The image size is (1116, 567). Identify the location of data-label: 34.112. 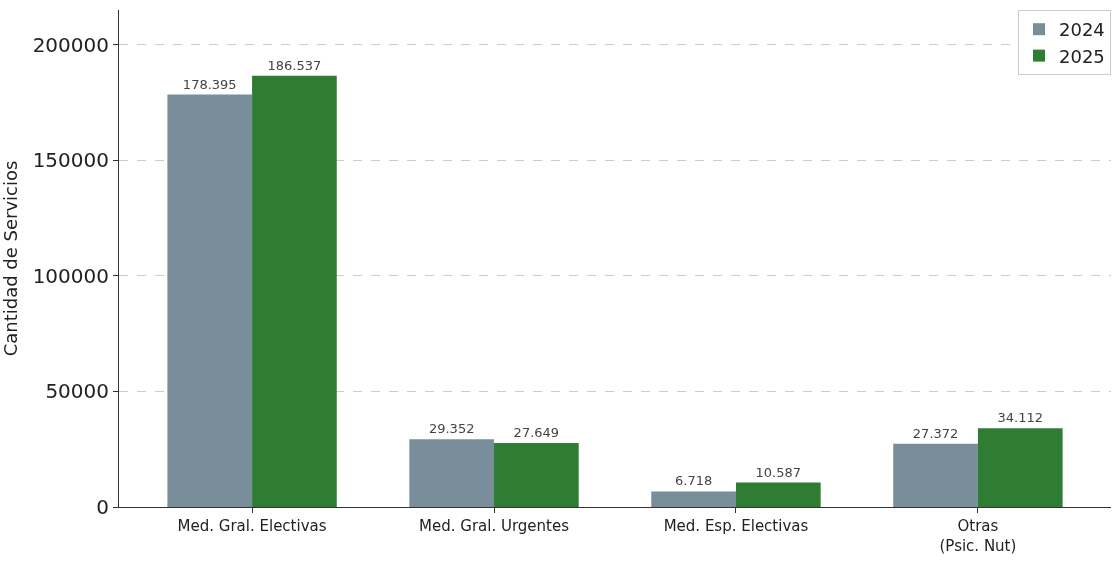
(1020, 418).